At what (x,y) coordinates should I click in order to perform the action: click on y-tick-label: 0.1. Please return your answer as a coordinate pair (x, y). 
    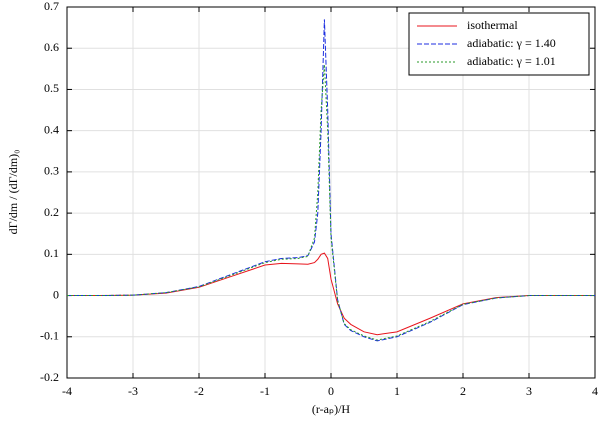
    Looking at the image, I should click on (51, 253).